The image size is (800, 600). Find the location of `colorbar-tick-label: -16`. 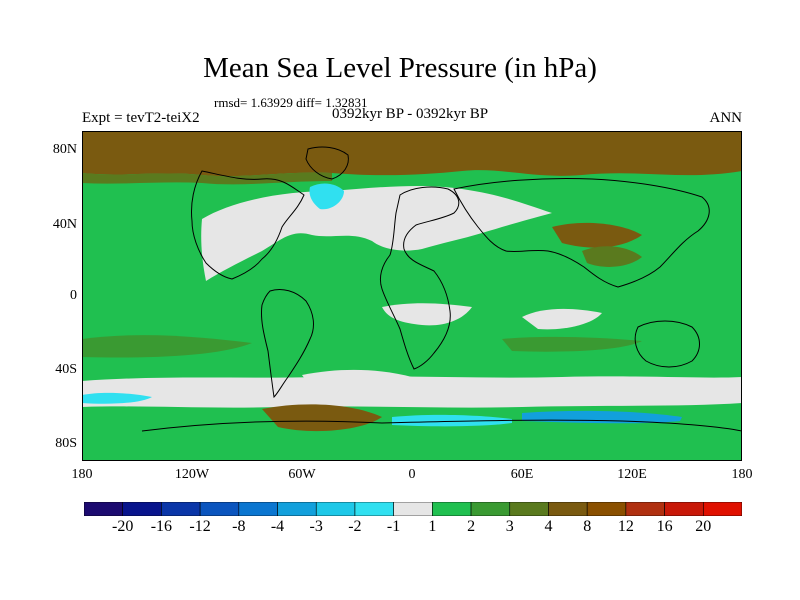

colorbar-tick-label: -16 is located at coordinates (161, 526).